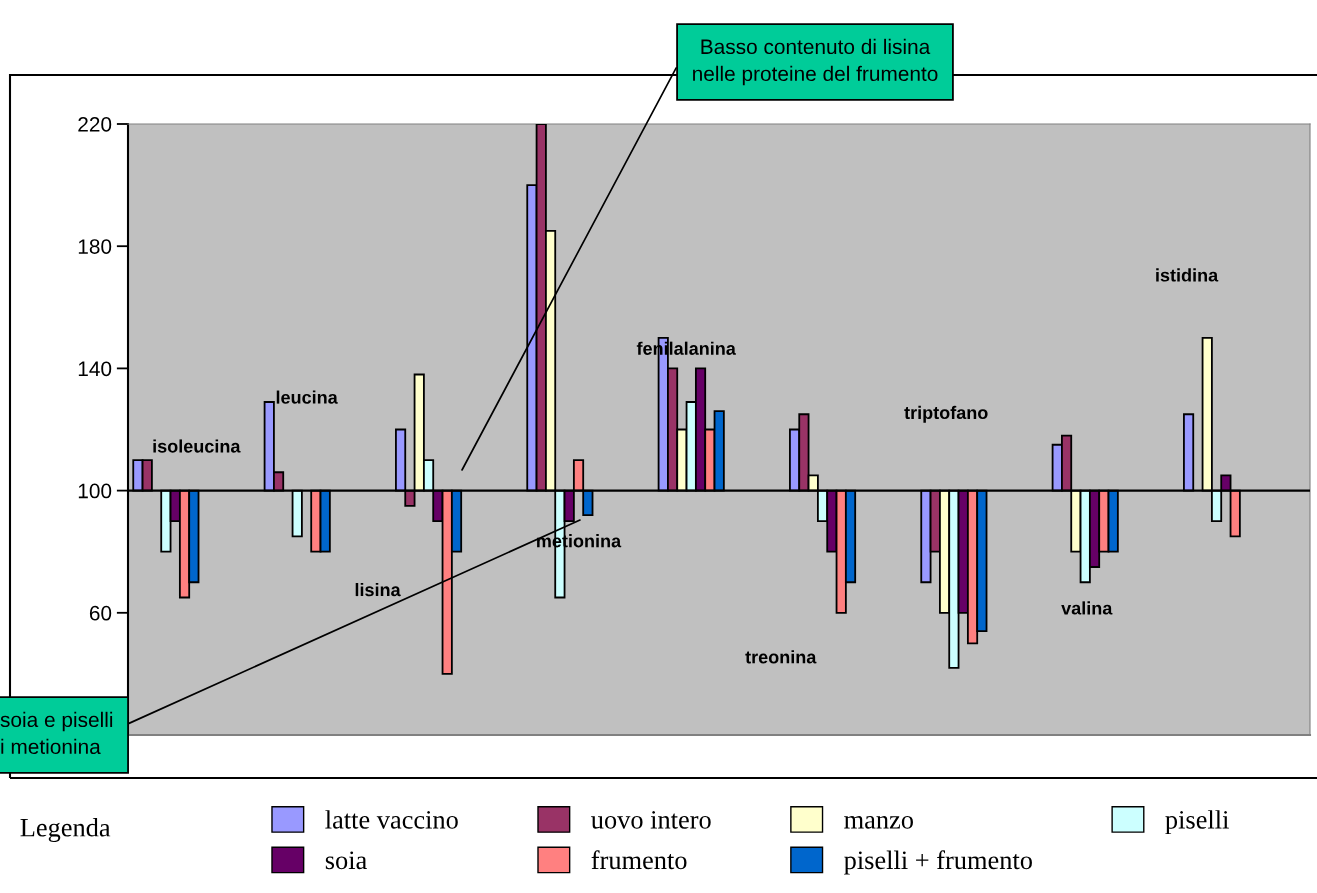 The width and height of the screenshot is (1317, 893). I want to click on text: Basso contenuto di lisina nelle proteine del frumento, so click(815, 62).